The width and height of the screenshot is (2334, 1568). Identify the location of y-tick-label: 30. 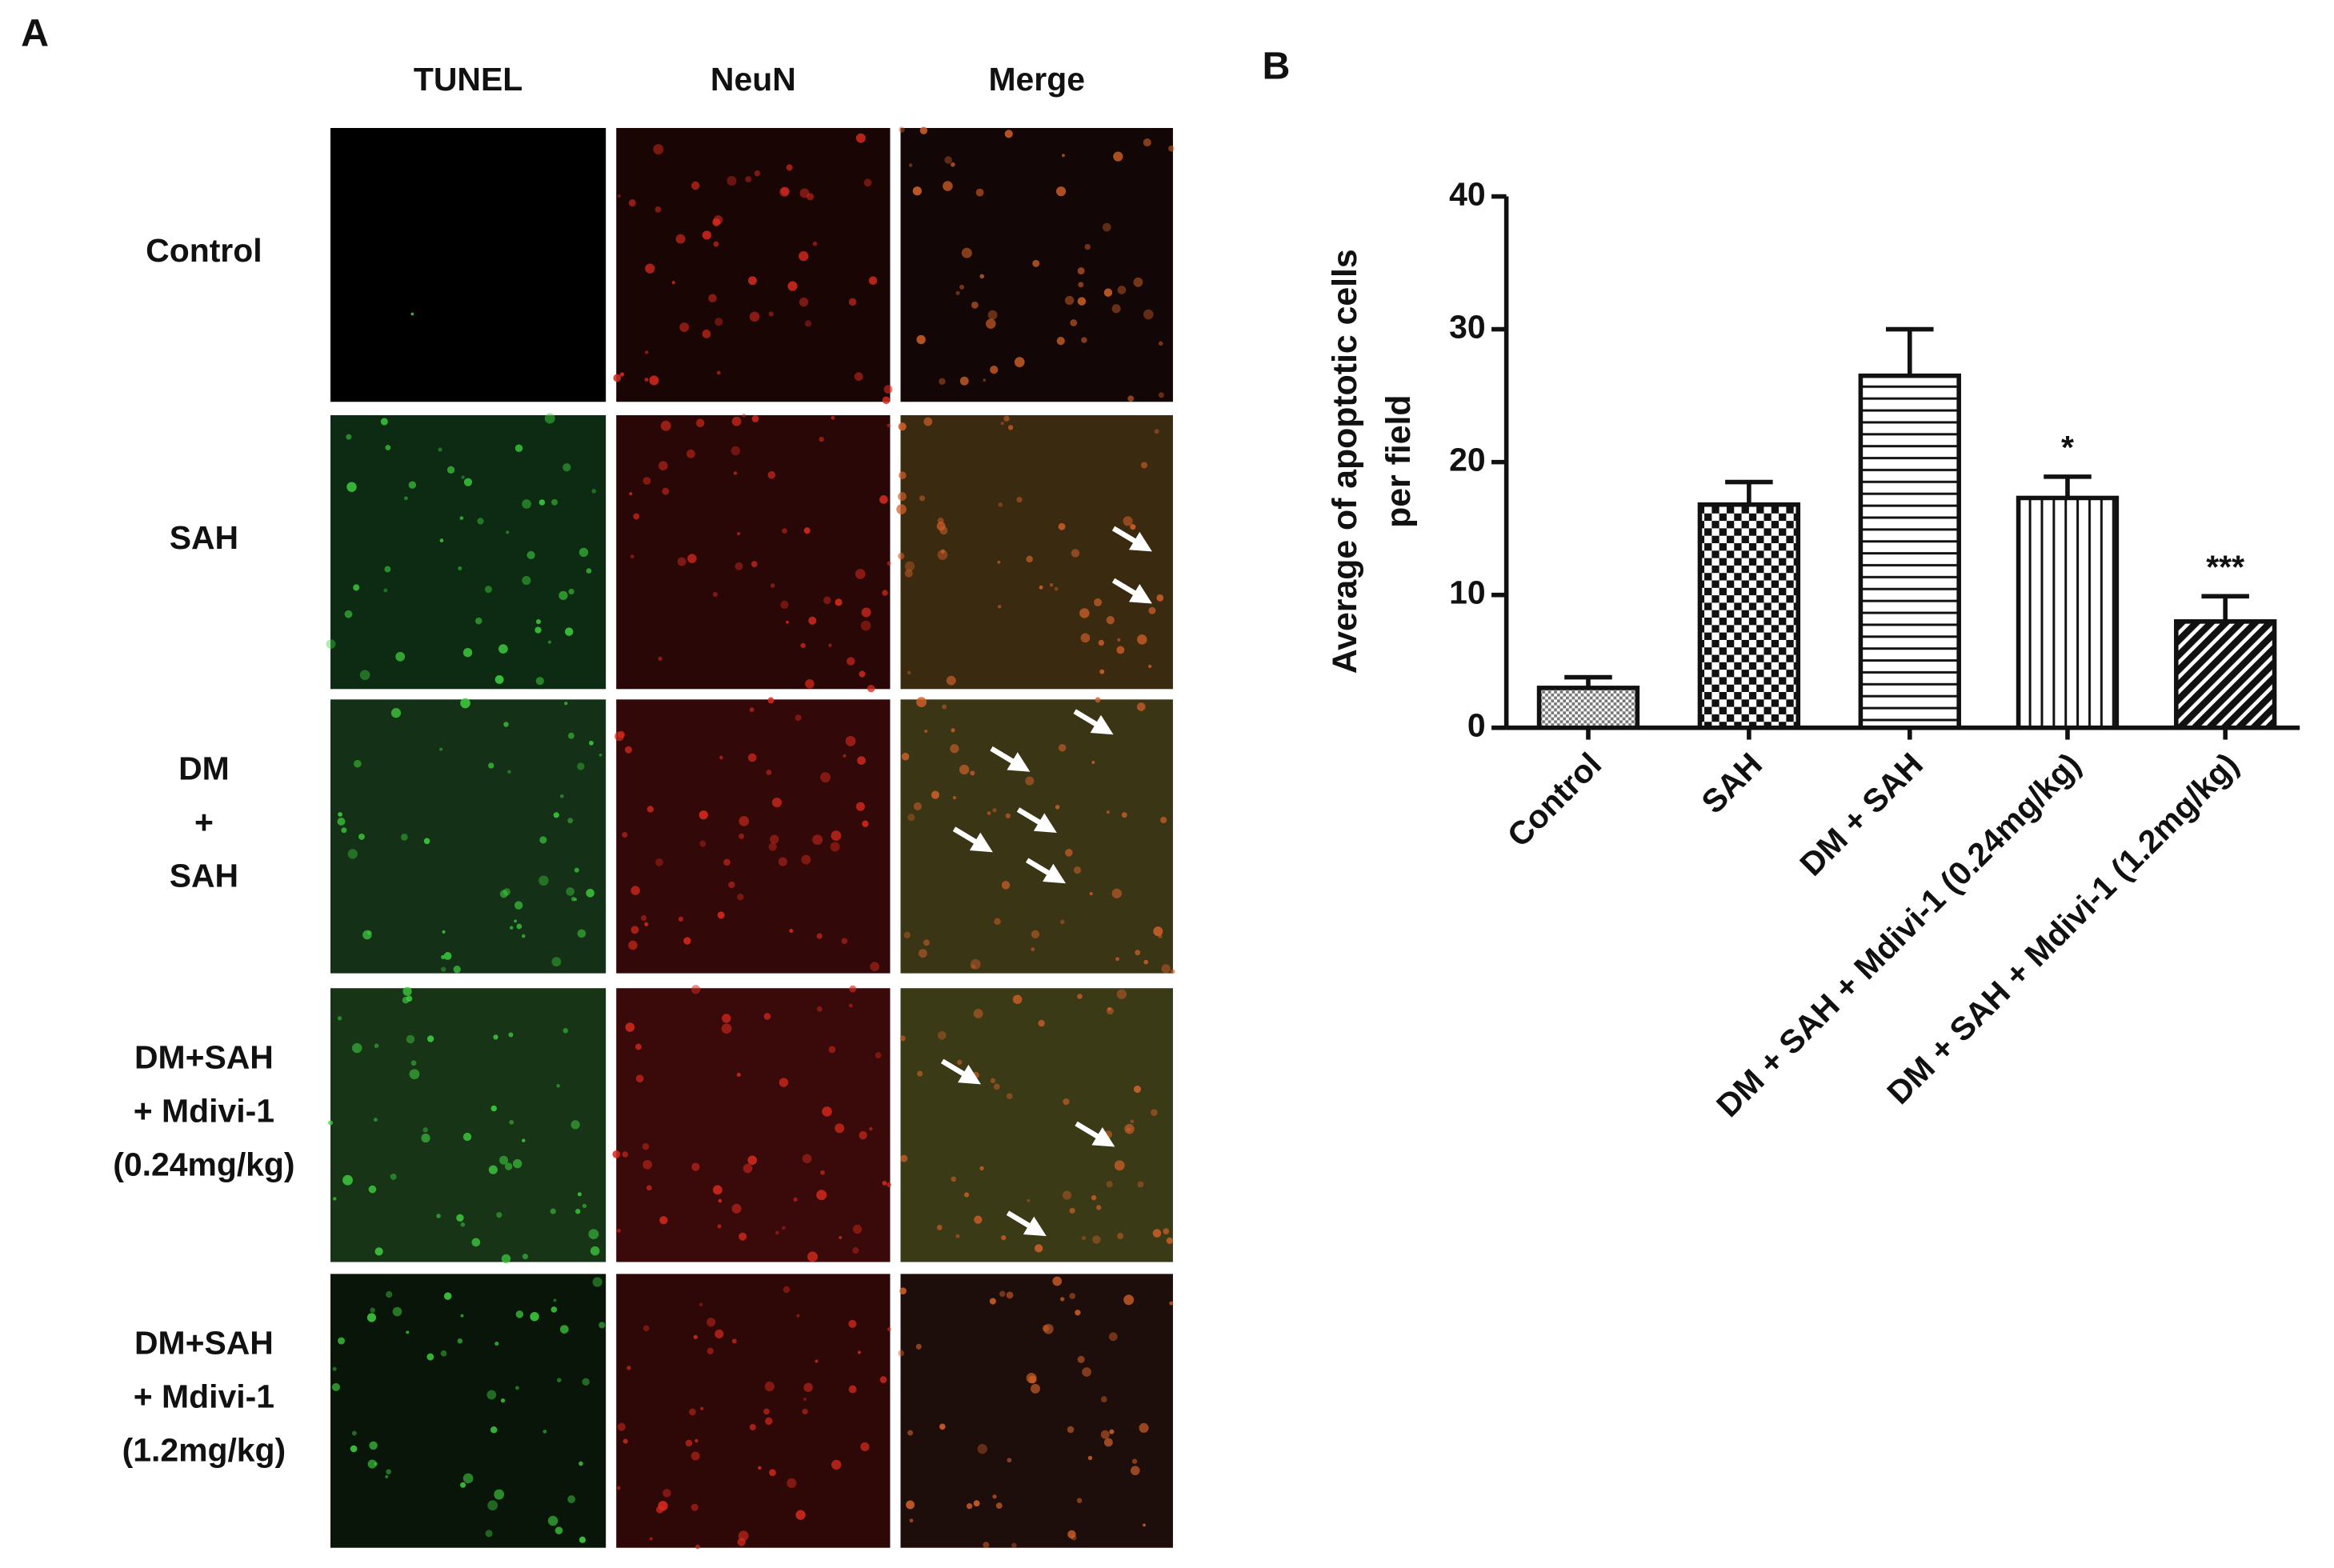
(1467, 326).